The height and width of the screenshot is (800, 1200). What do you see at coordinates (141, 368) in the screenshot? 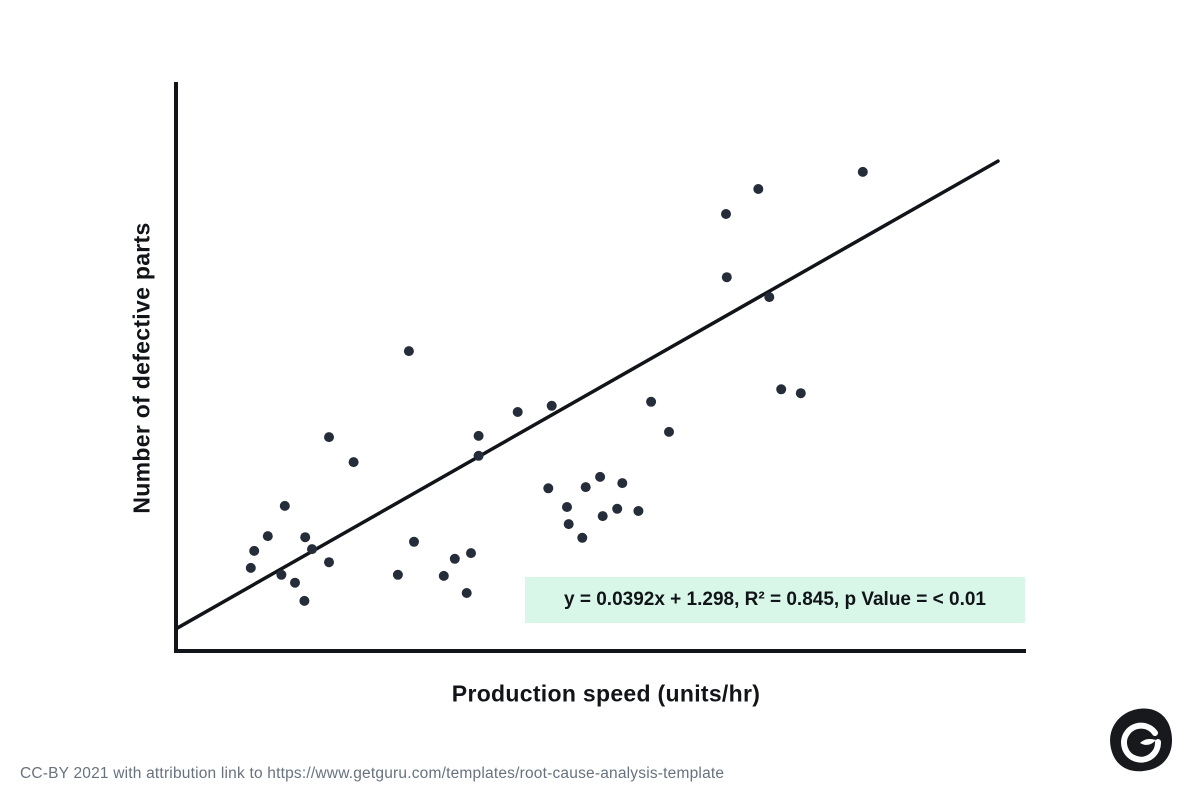
I see `y-axis-label: Number of defective parts` at bounding box center [141, 368].